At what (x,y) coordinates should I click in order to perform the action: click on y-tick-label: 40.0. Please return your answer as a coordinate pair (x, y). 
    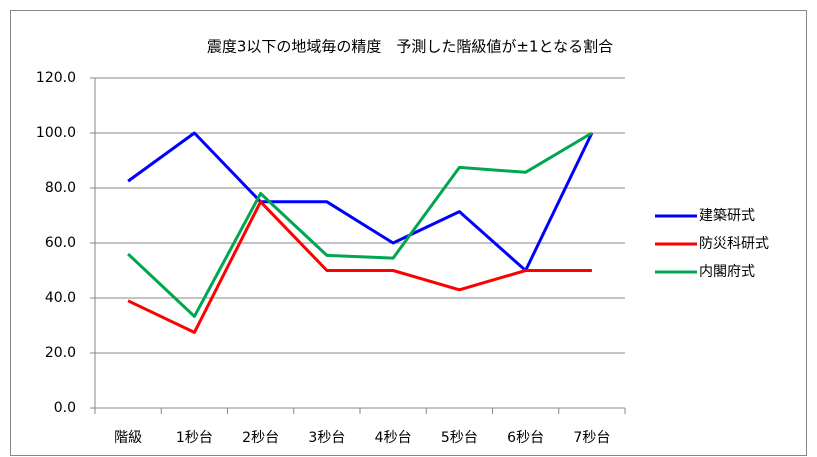
    Looking at the image, I should click on (60, 298).